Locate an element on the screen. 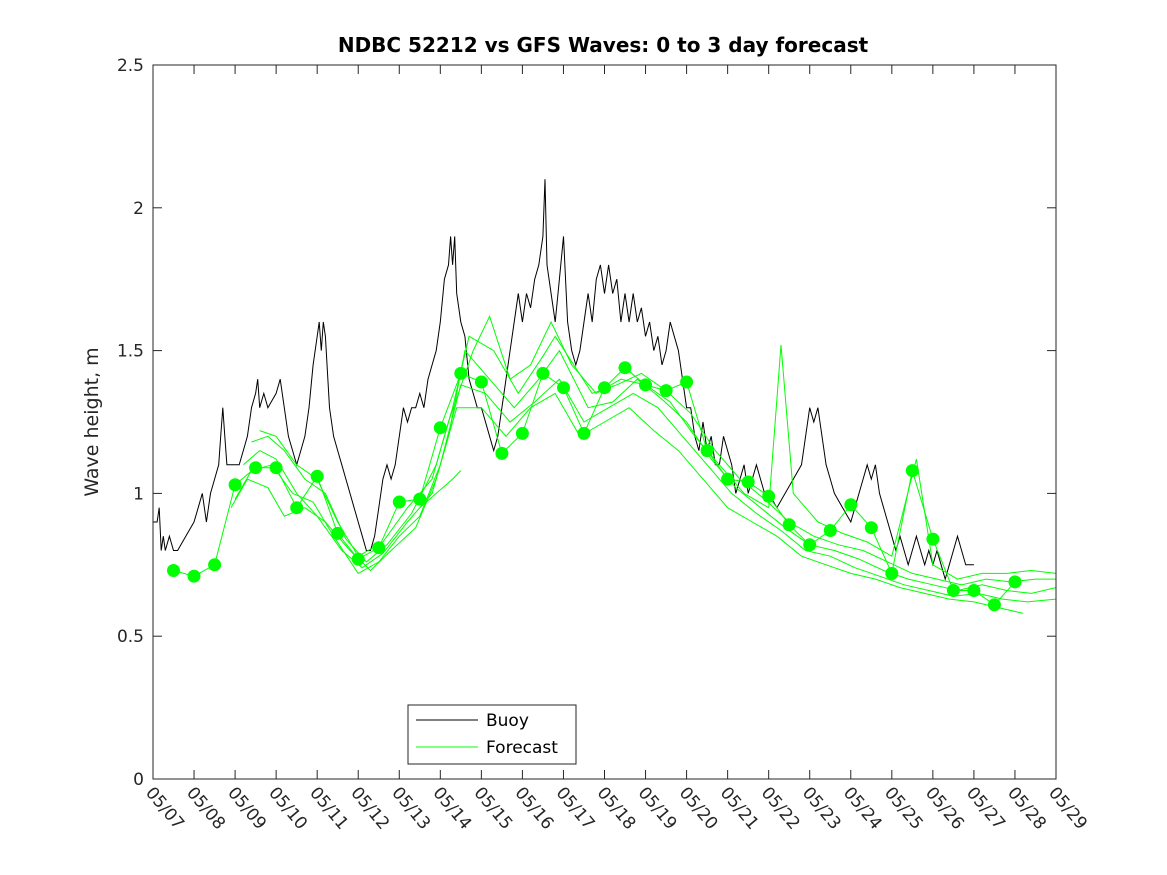  legend-box is located at coordinates (492, 734).